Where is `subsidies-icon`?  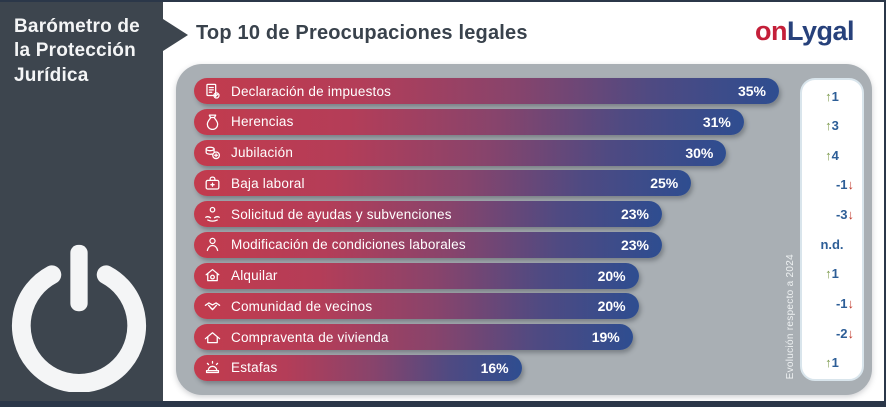 subsidies-icon is located at coordinates (212, 214).